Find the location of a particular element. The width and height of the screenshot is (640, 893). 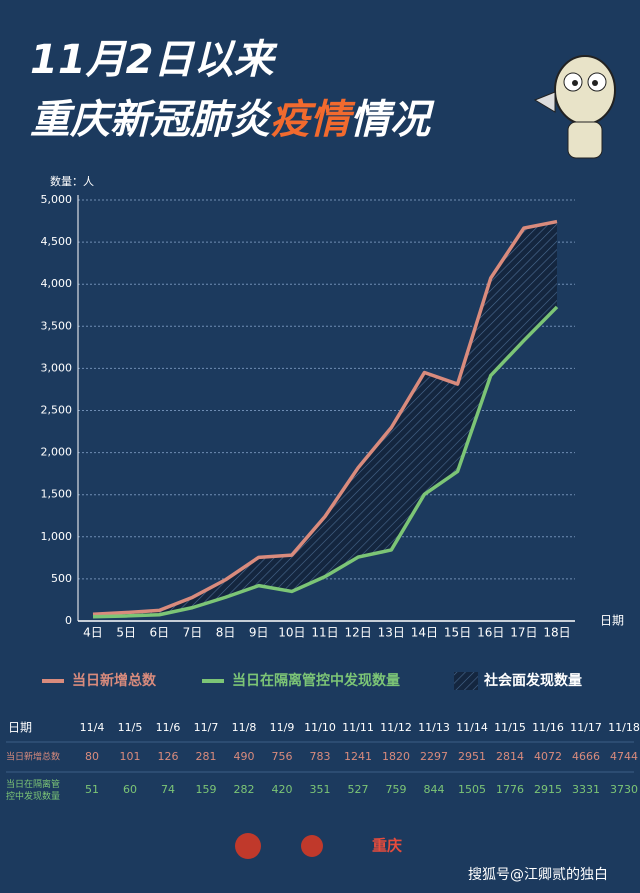

table-value: 60 is located at coordinates (130, 789).